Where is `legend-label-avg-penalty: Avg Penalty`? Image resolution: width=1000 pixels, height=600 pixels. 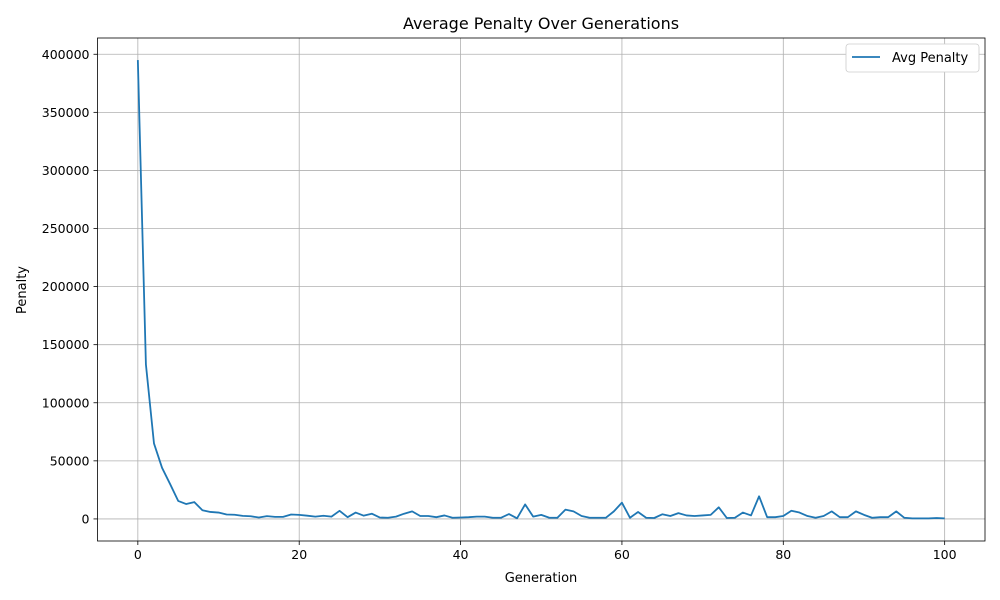 legend-label-avg-penalty: Avg Penalty is located at coordinates (930, 58).